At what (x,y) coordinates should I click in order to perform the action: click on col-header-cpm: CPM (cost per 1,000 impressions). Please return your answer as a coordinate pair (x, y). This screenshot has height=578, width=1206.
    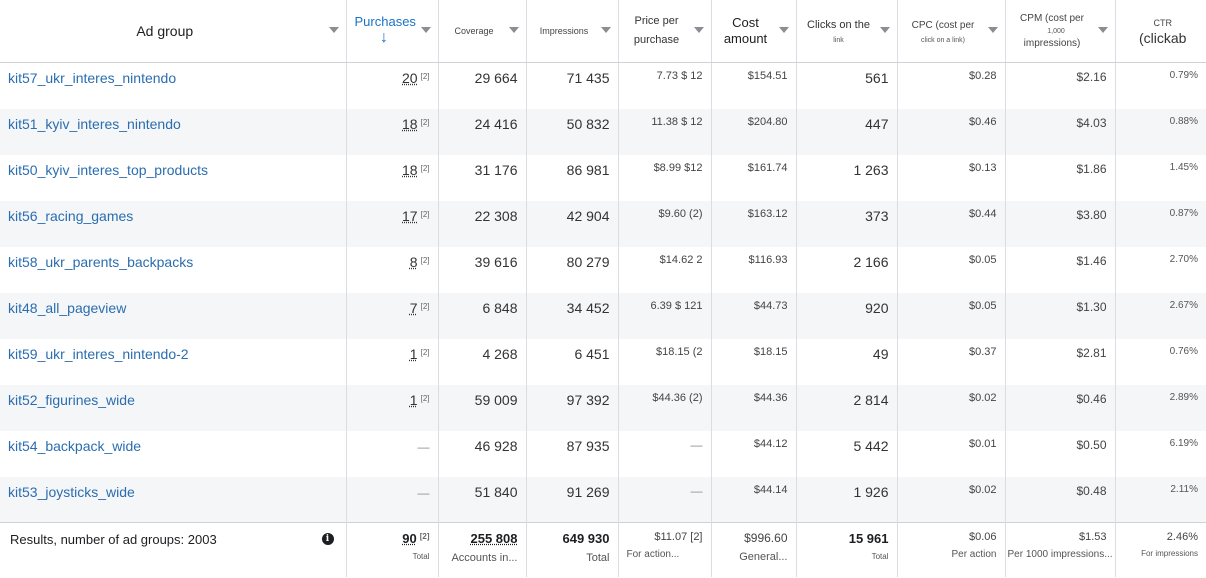
    Looking at the image, I should click on (1060, 31).